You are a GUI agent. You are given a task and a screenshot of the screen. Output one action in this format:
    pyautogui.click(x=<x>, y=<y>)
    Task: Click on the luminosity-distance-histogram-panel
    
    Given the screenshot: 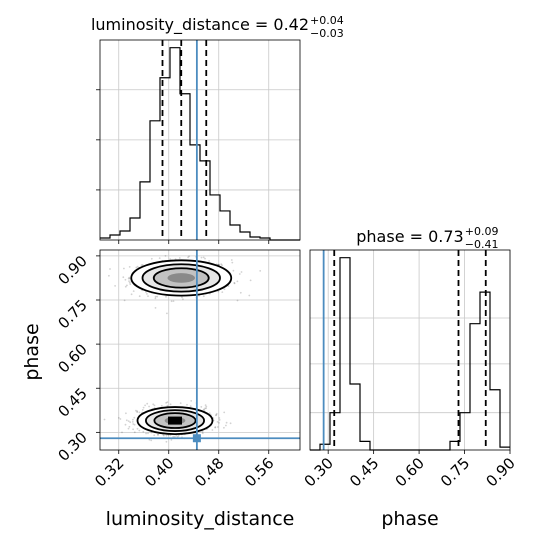 What is the action you would take?
    pyautogui.click(x=198, y=141)
    